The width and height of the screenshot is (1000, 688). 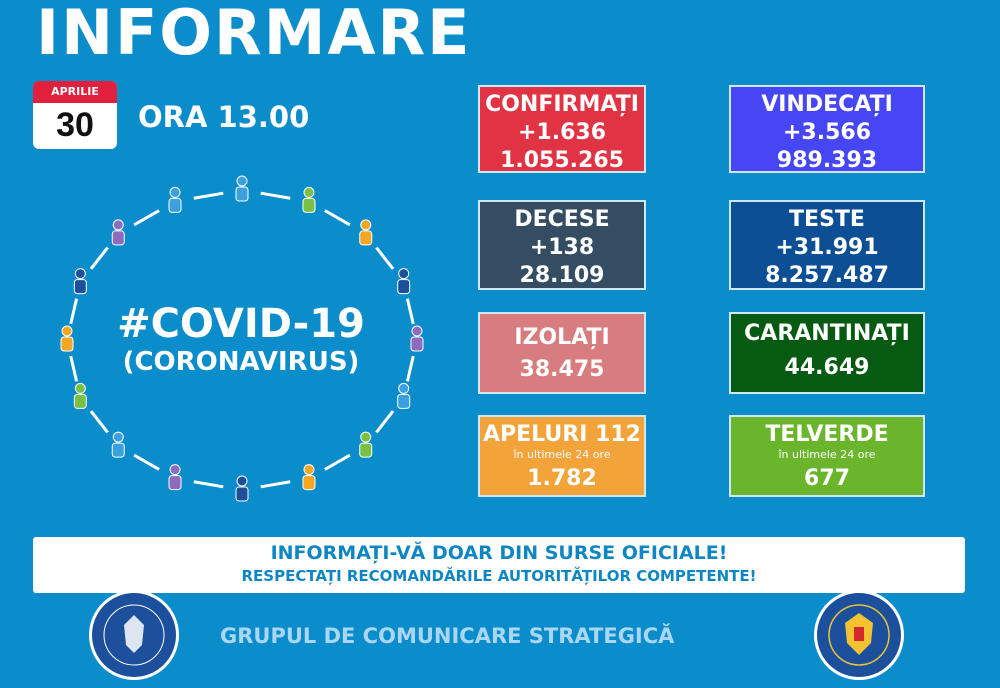 I want to click on card-label: TESTE, so click(x=827, y=219).